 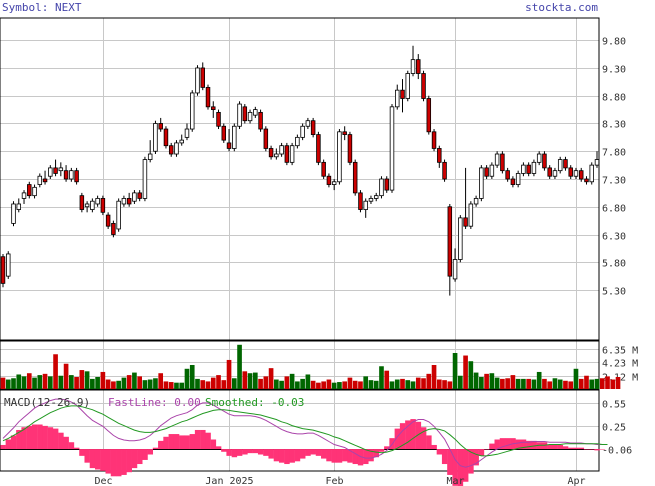 What do you see at coordinates (334, 481) in the screenshot?
I see `date-tick-label: Feb` at bounding box center [334, 481].